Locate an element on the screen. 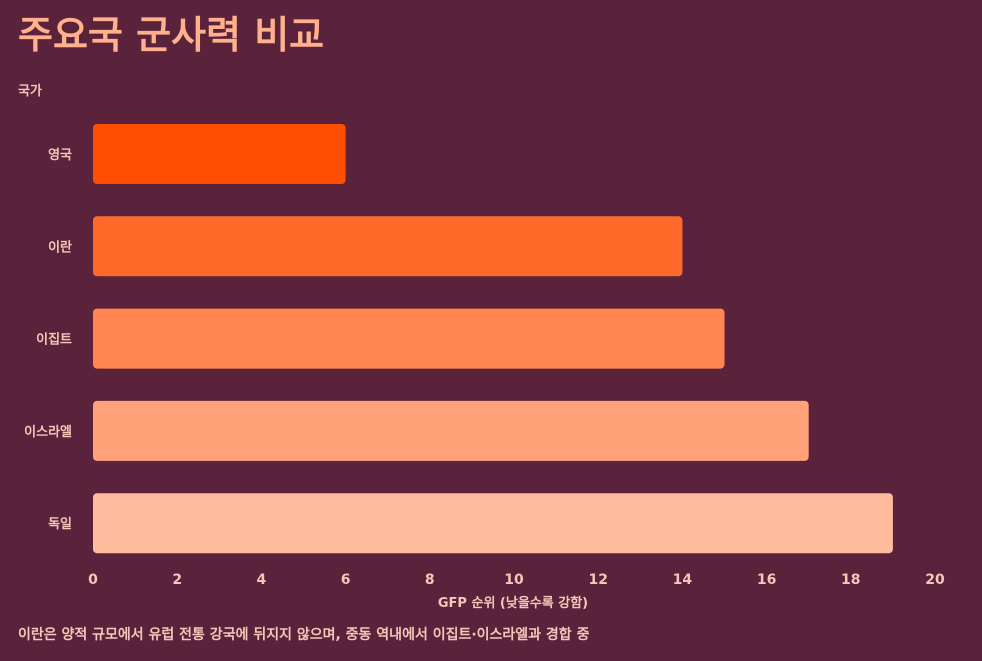  category-label: 이란 is located at coordinates (60, 247).